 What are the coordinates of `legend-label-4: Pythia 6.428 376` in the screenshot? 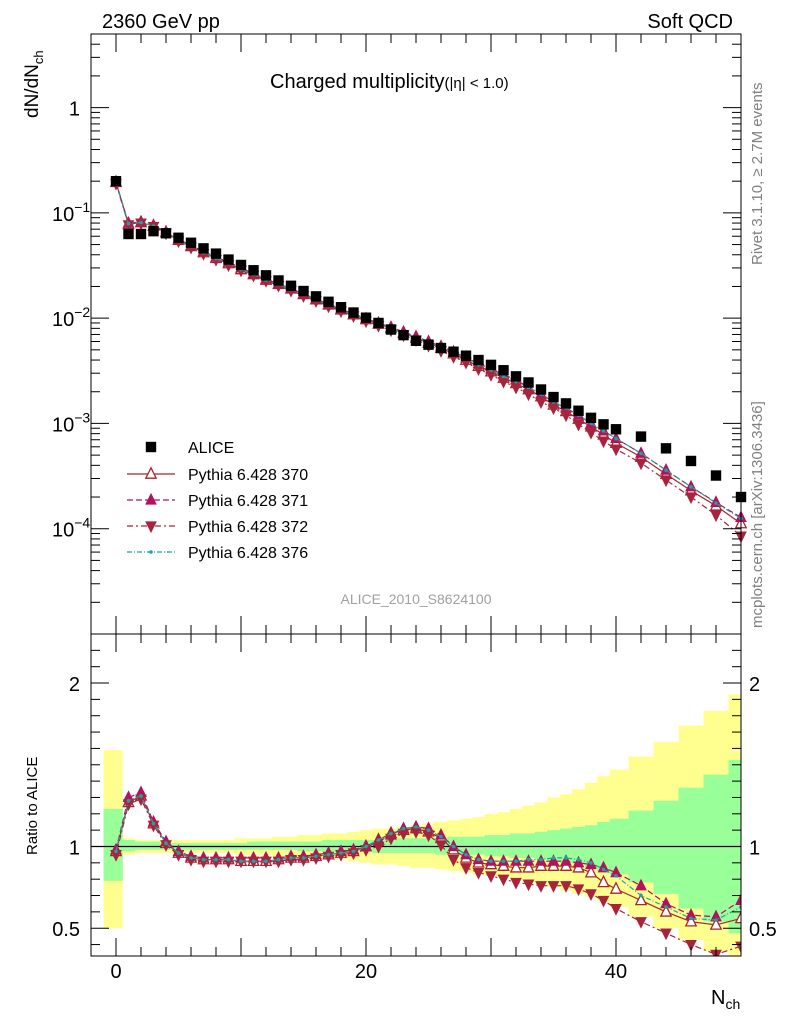 It's located at (248, 553).